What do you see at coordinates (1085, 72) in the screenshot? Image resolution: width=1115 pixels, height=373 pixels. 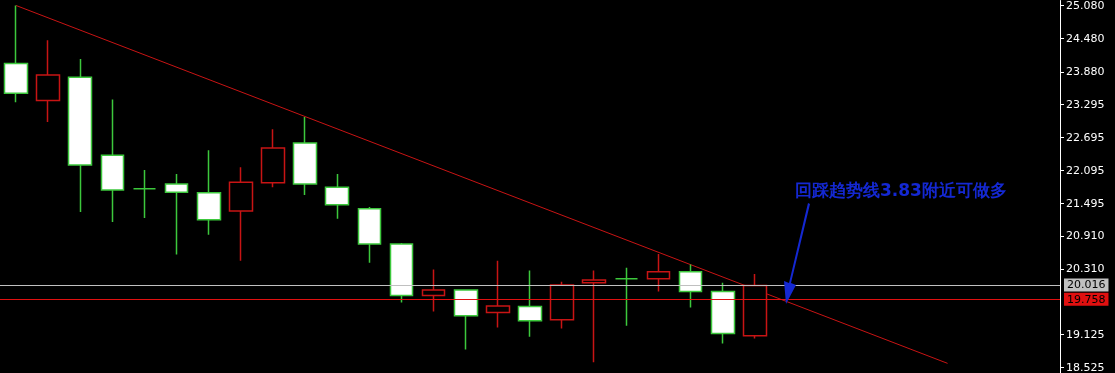 I see `y-tick-label: 23.880` at bounding box center [1085, 72].